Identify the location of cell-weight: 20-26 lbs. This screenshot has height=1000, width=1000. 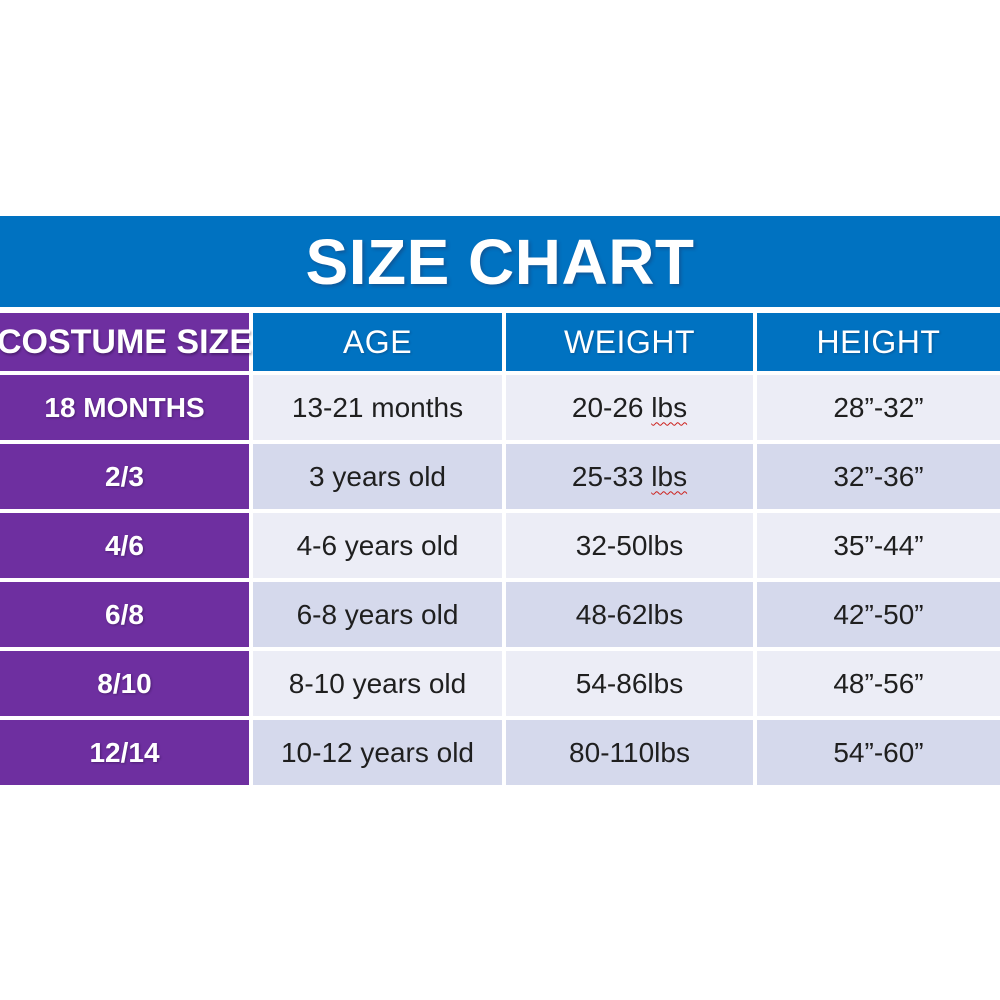
(629, 407).